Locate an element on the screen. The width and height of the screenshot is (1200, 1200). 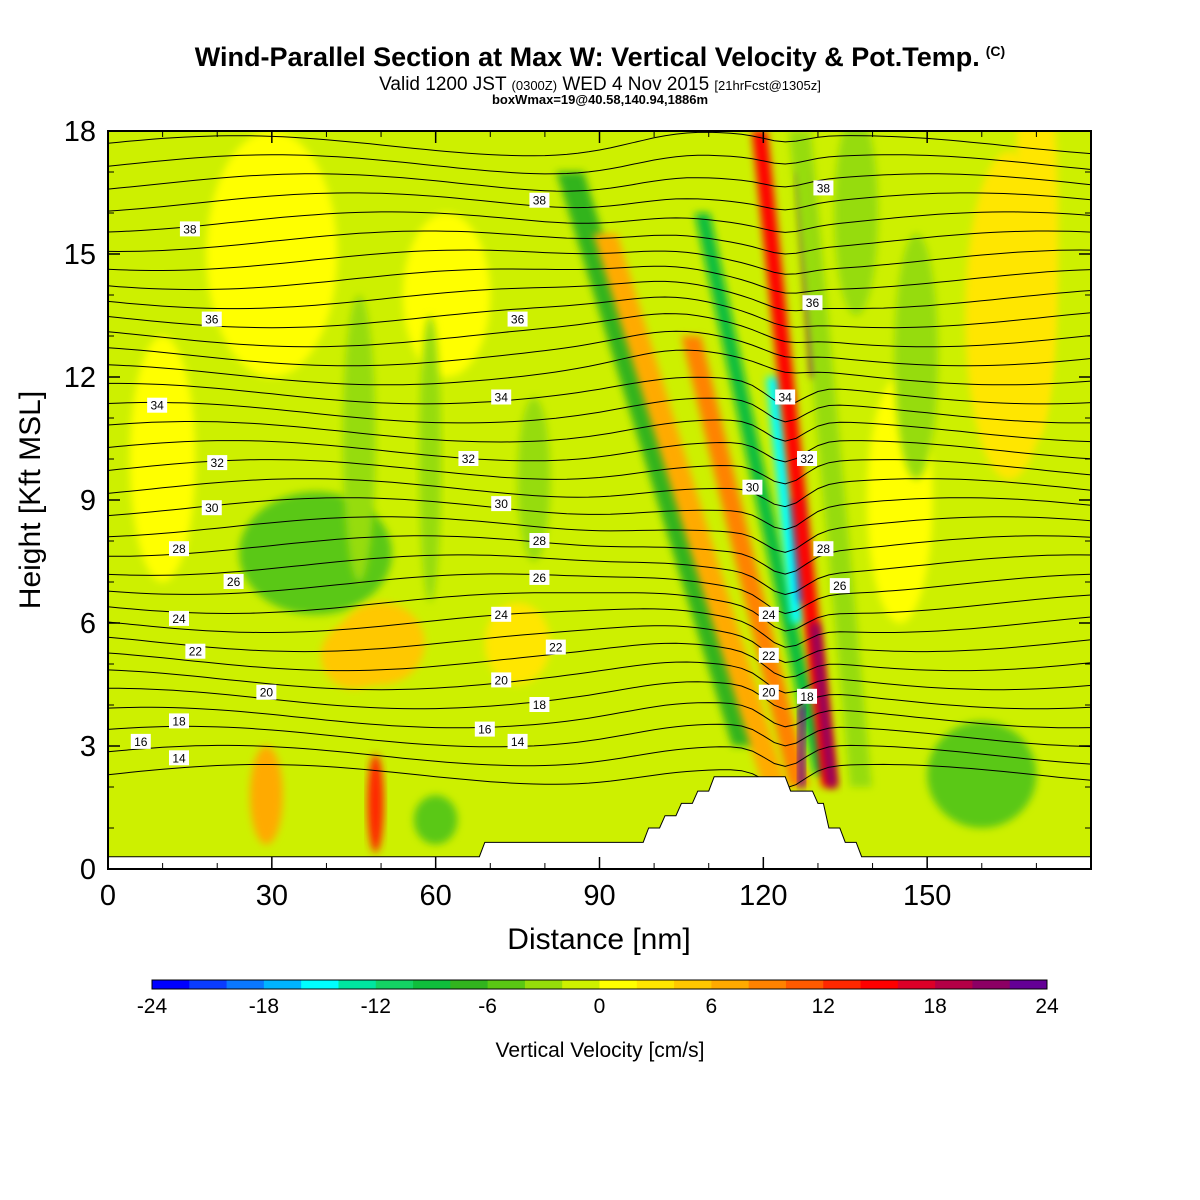
x-tick-label: 60 is located at coordinates (436, 896).